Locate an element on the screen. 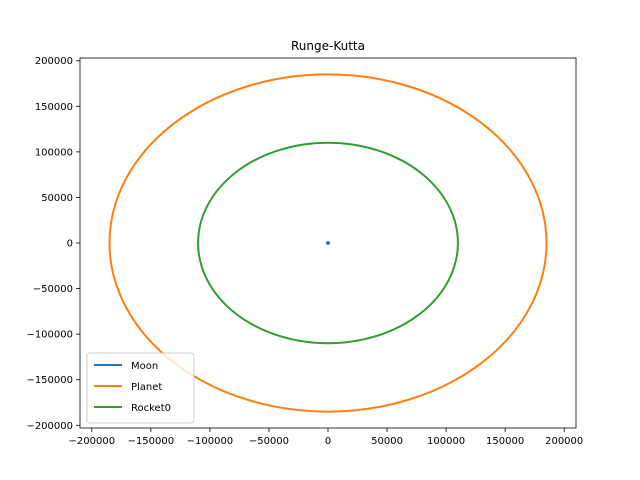 The width and height of the screenshot is (640, 480). legend-label-planet: Planet is located at coordinates (146, 387).